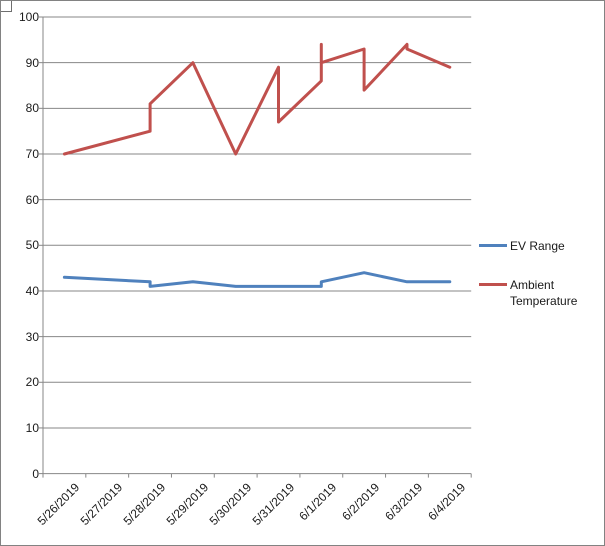 This screenshot has width=605, height=546. What do you see at coordinates (35, 473) in the screenshot?
I see `y-axis-label: 0` at bounding box center [35, 473].